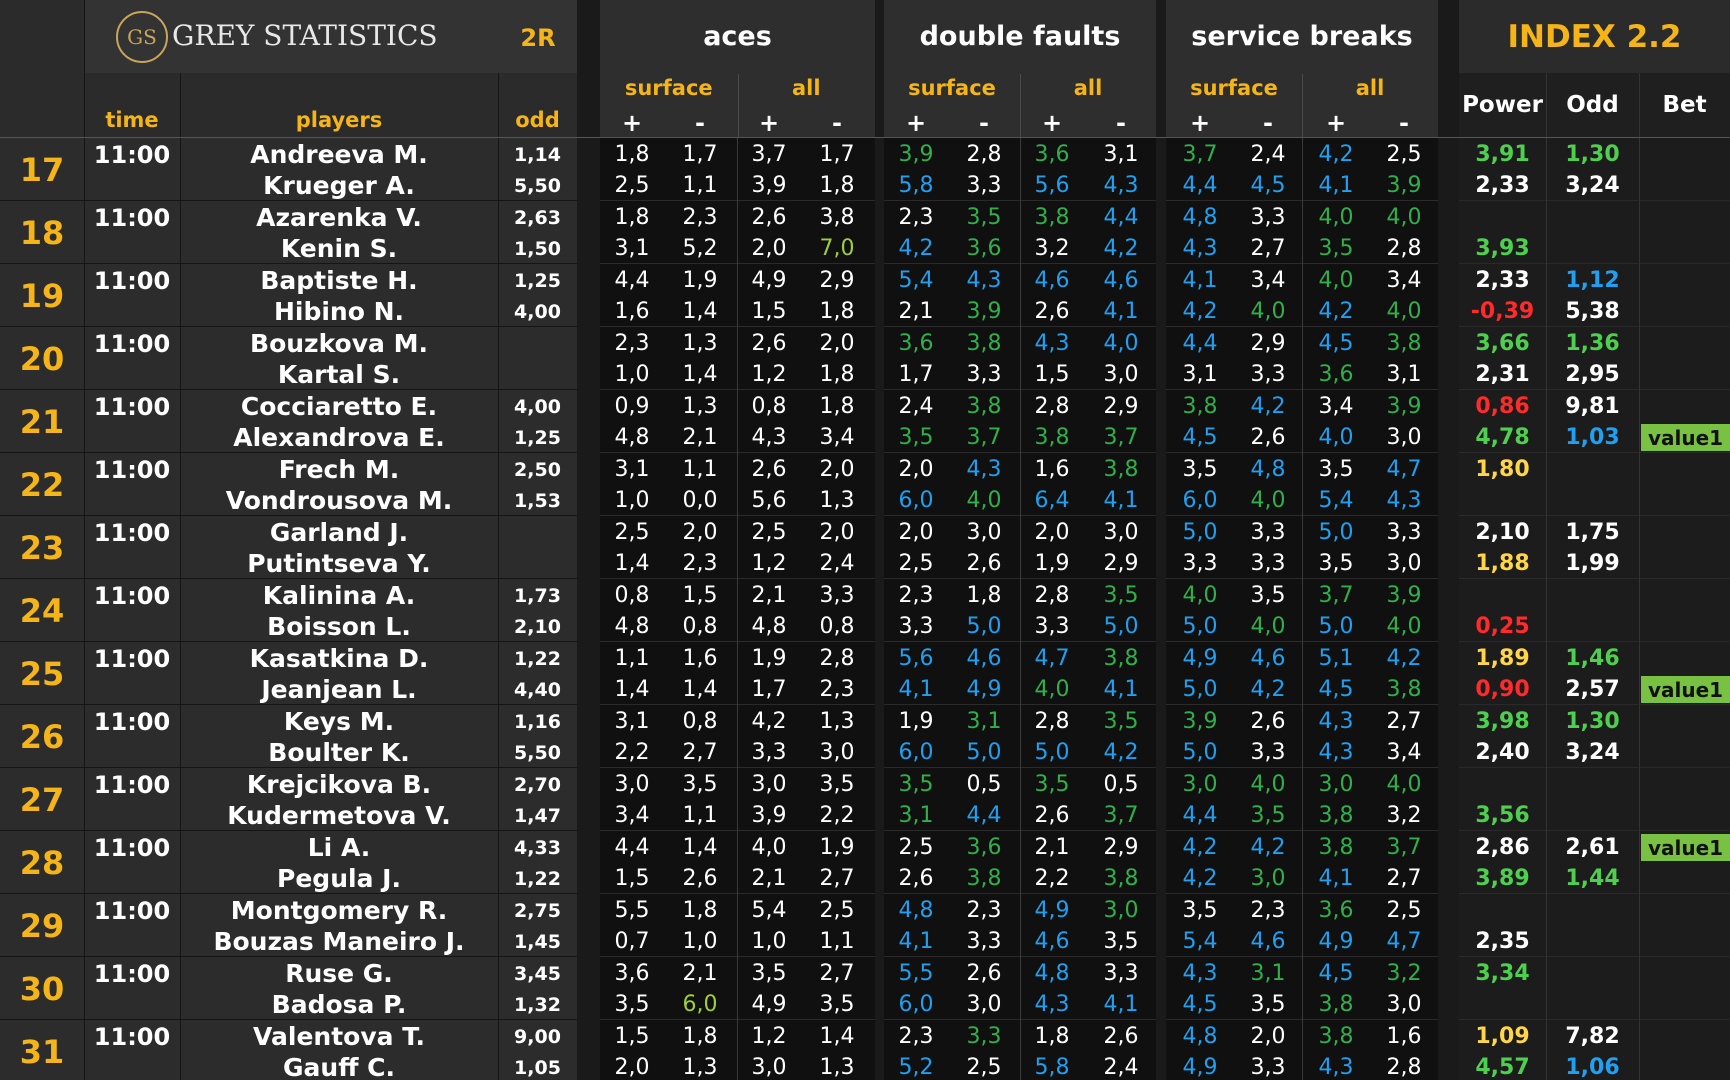 This screenshot has width=1730, height=1080. Describe the element at coordinates (700, 500) in the screenshot. I see `stat-value: 0,0` at that location.